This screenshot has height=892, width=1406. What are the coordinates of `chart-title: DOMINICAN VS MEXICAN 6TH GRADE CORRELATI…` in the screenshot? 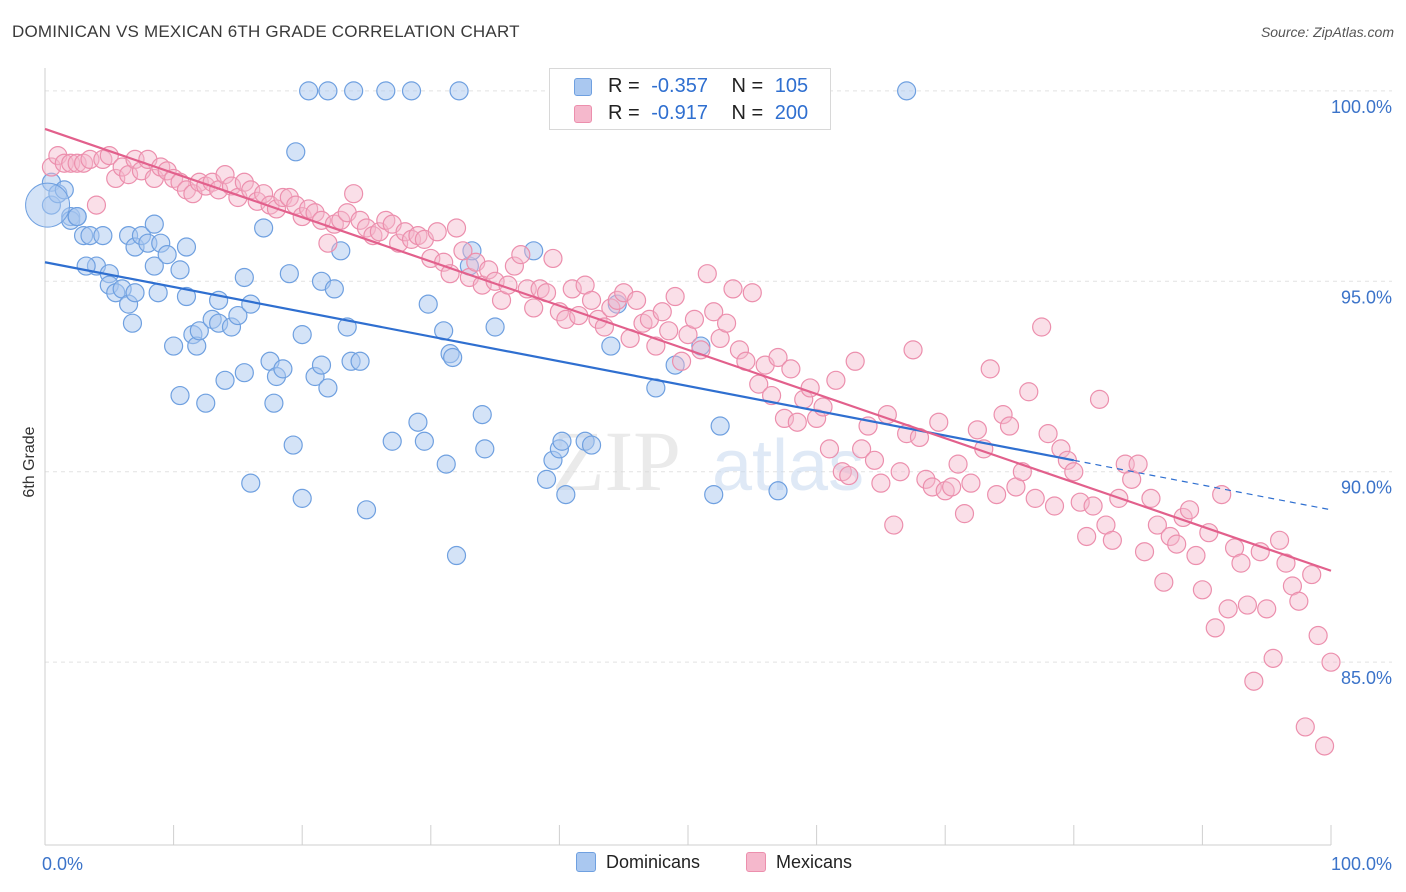 It's located at (266, 31).